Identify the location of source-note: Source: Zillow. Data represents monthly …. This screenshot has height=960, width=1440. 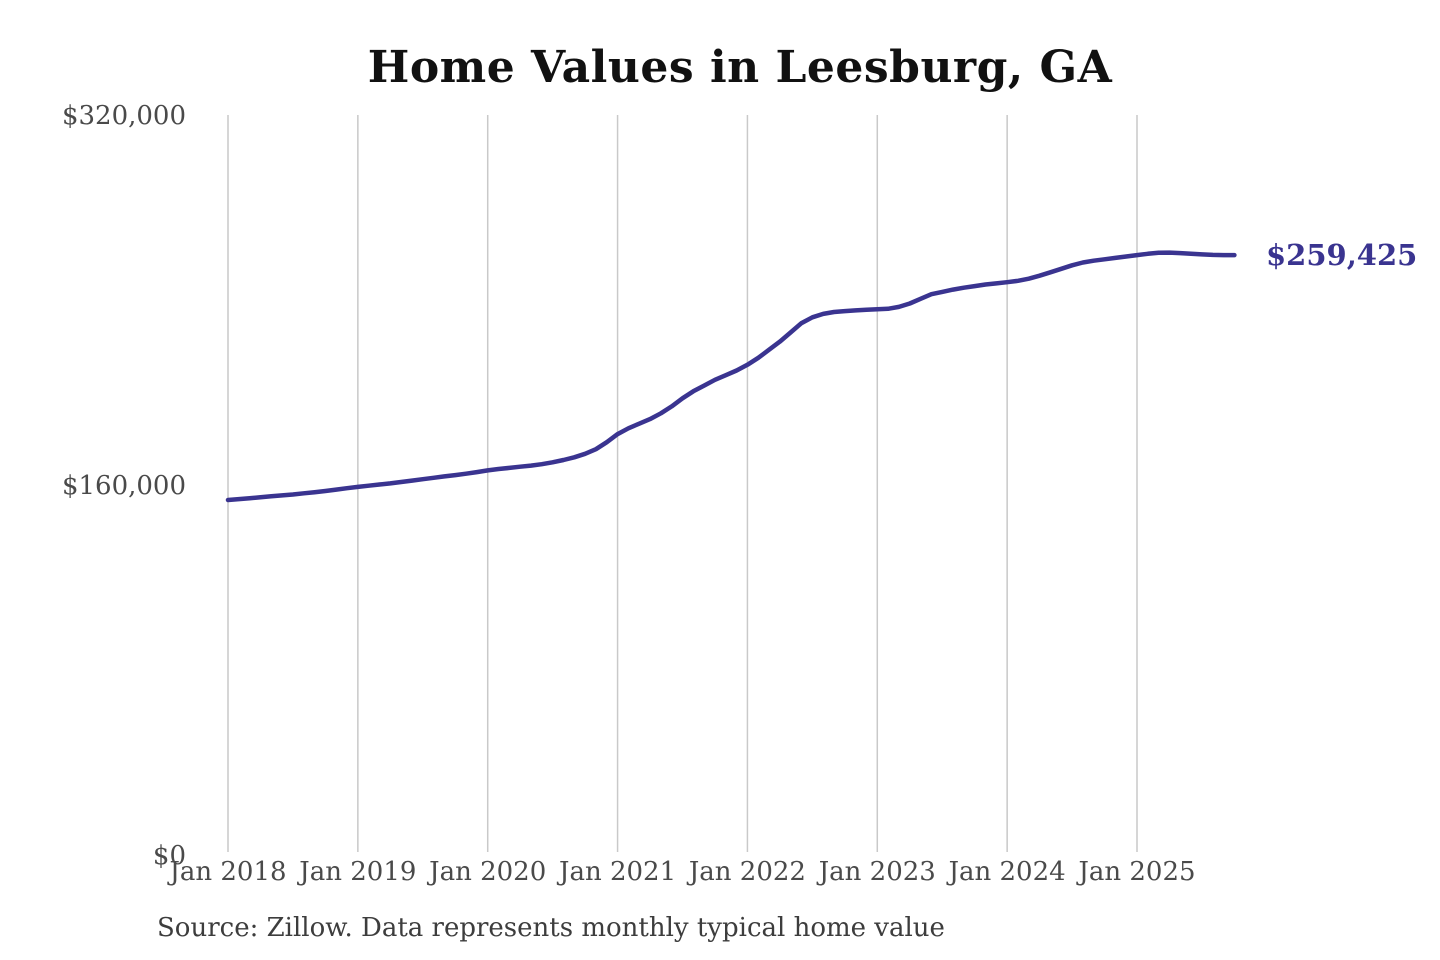
(551, 928).